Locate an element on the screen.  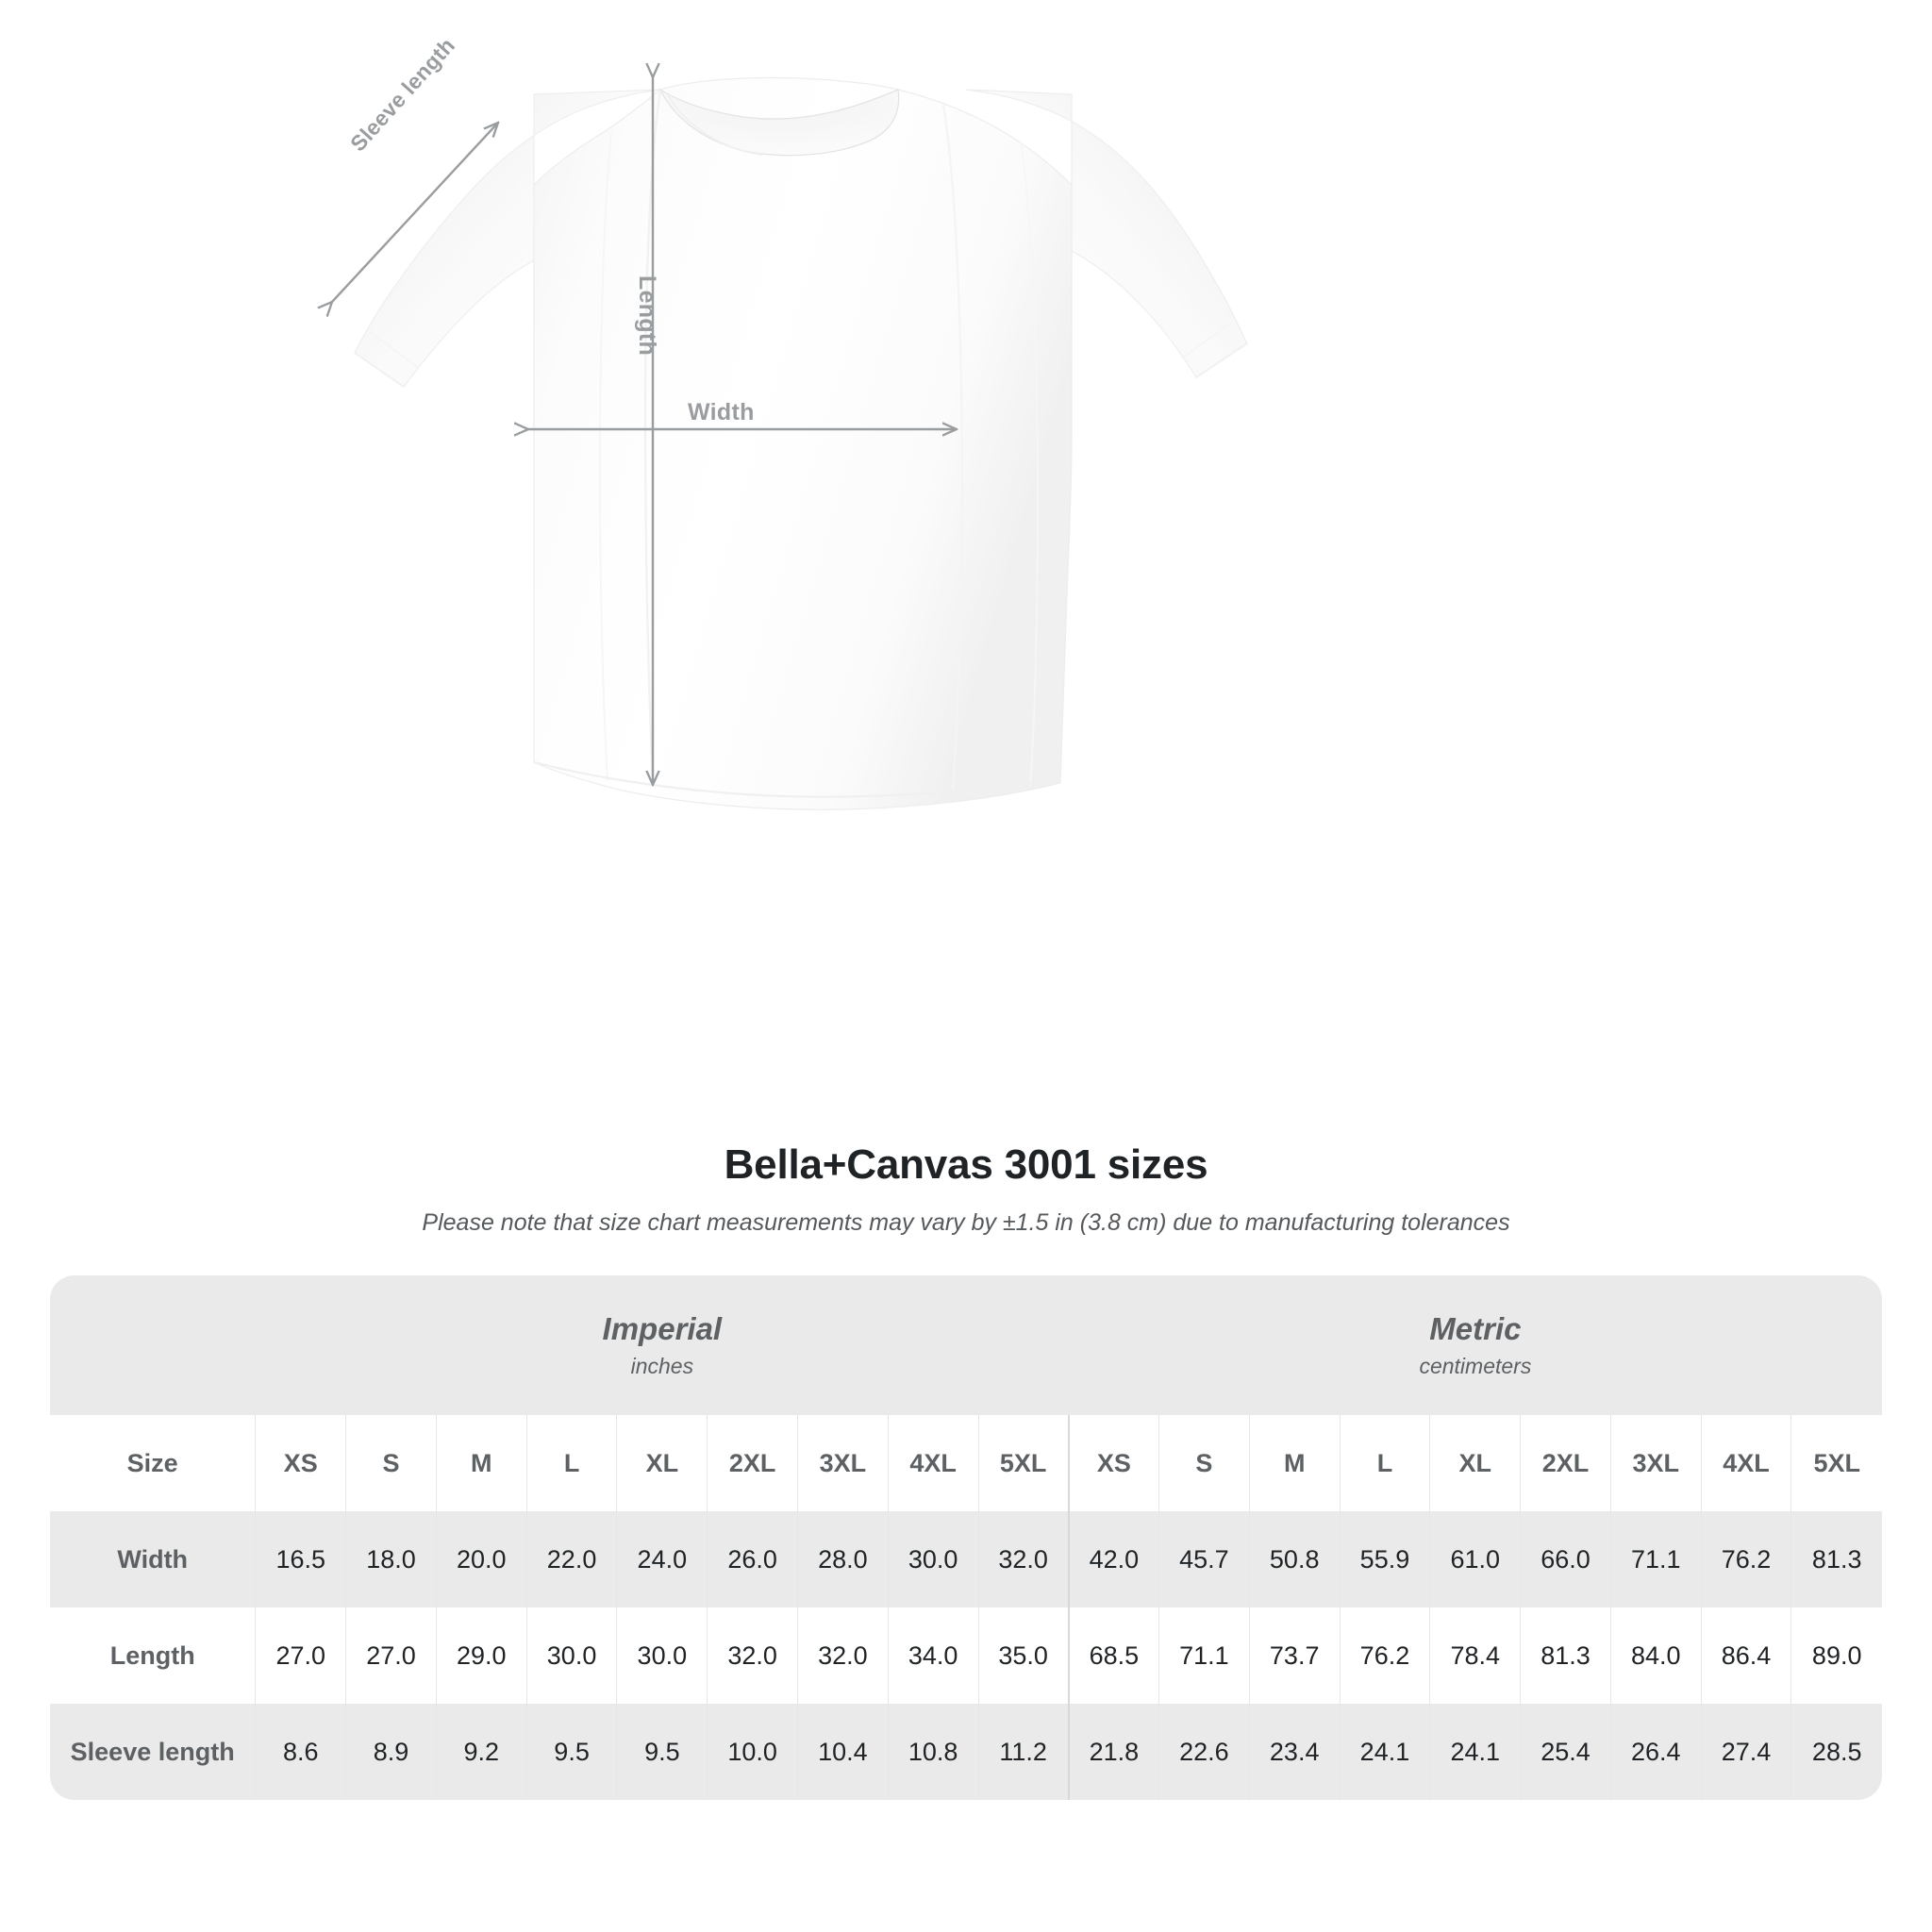
cell-sleeve-metric-xl: 24.1 is located at coordinates (1475, 1752).